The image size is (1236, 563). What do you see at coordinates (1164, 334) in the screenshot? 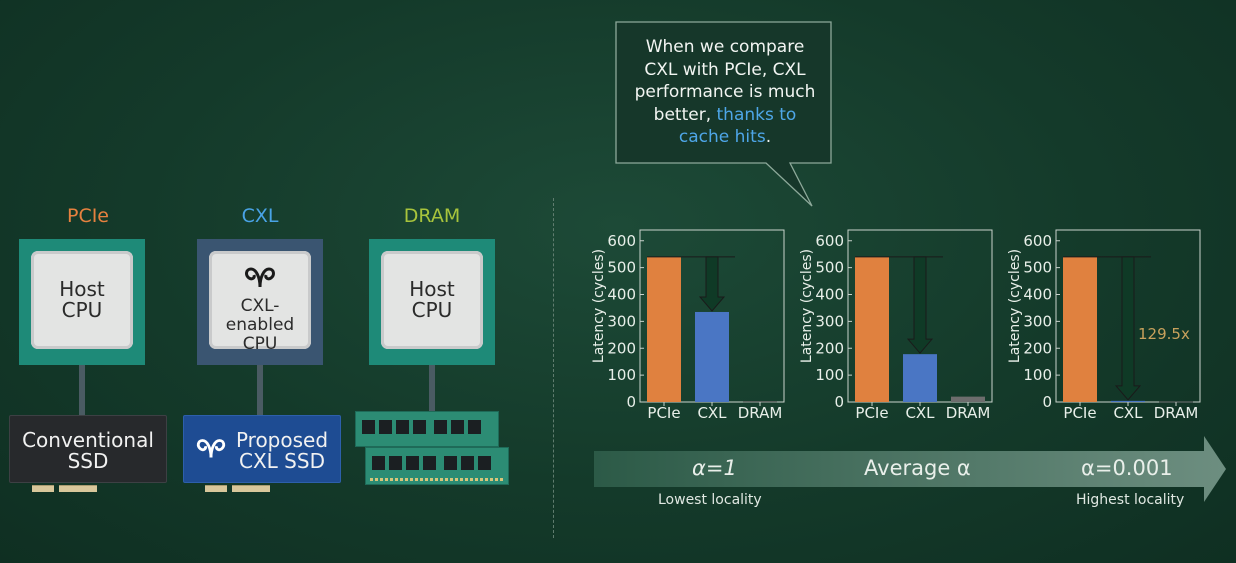
I see `speedup-annotation: 129.5x` at bounding box center [1164, 334].